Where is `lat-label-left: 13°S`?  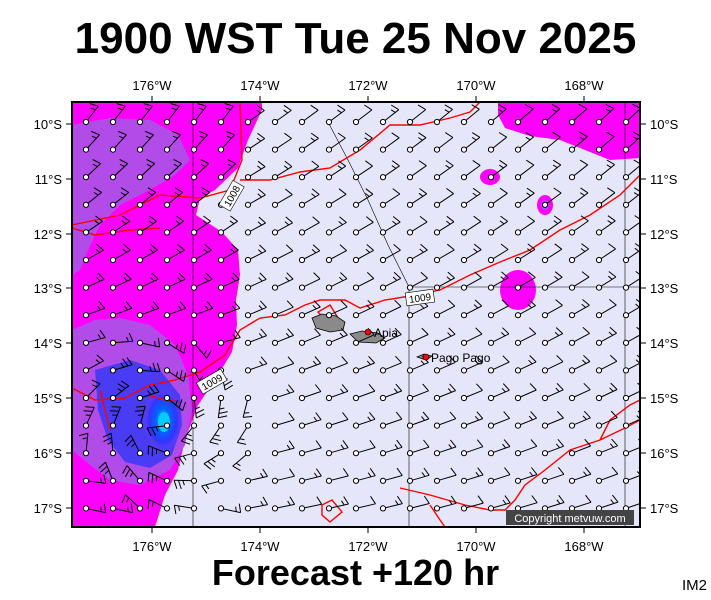 lat-label-left: 13°S is located at coordinates (48, 288).